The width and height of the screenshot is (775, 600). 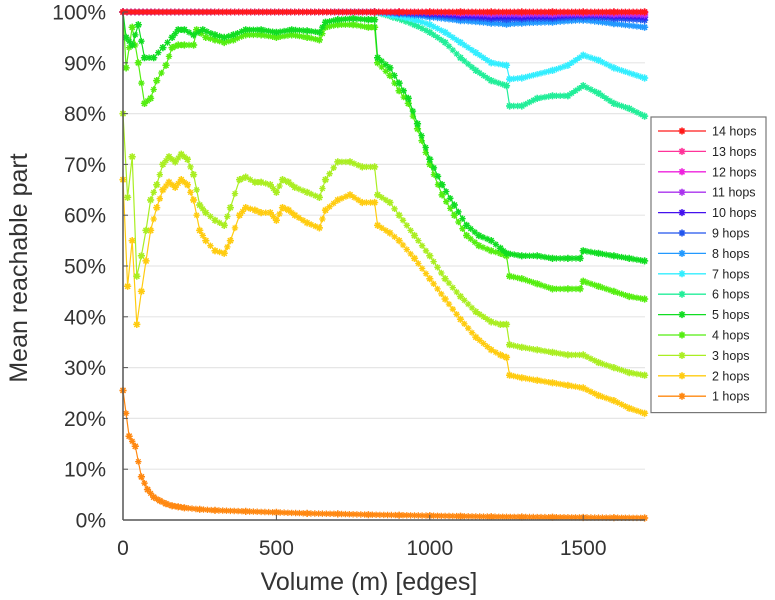 I want to click on legend-item: 7 hops, so click(x=704, y=274).